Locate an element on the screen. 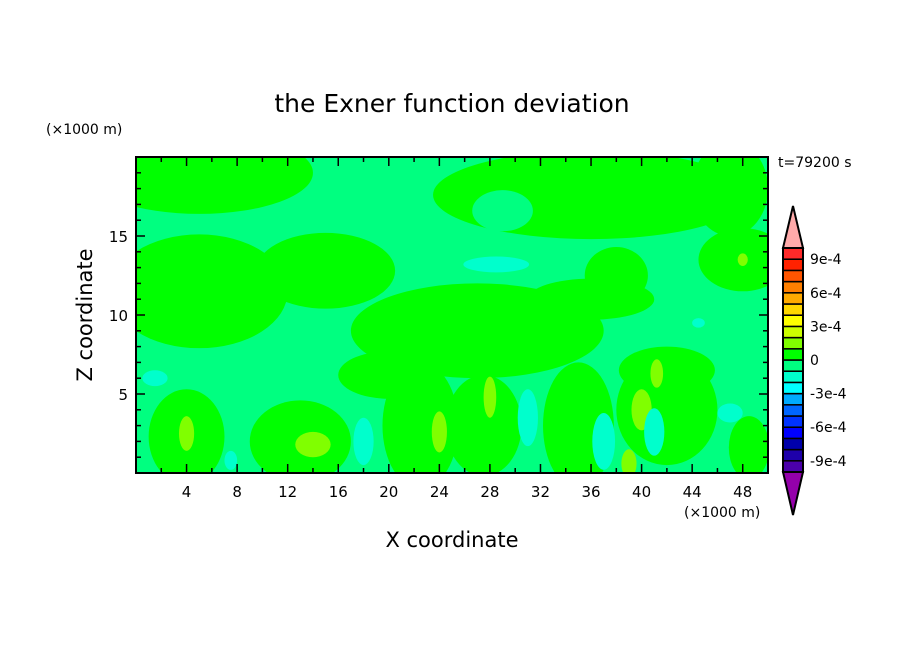  y-axis-label: Z coordinate is located at coordinates (85, 314).